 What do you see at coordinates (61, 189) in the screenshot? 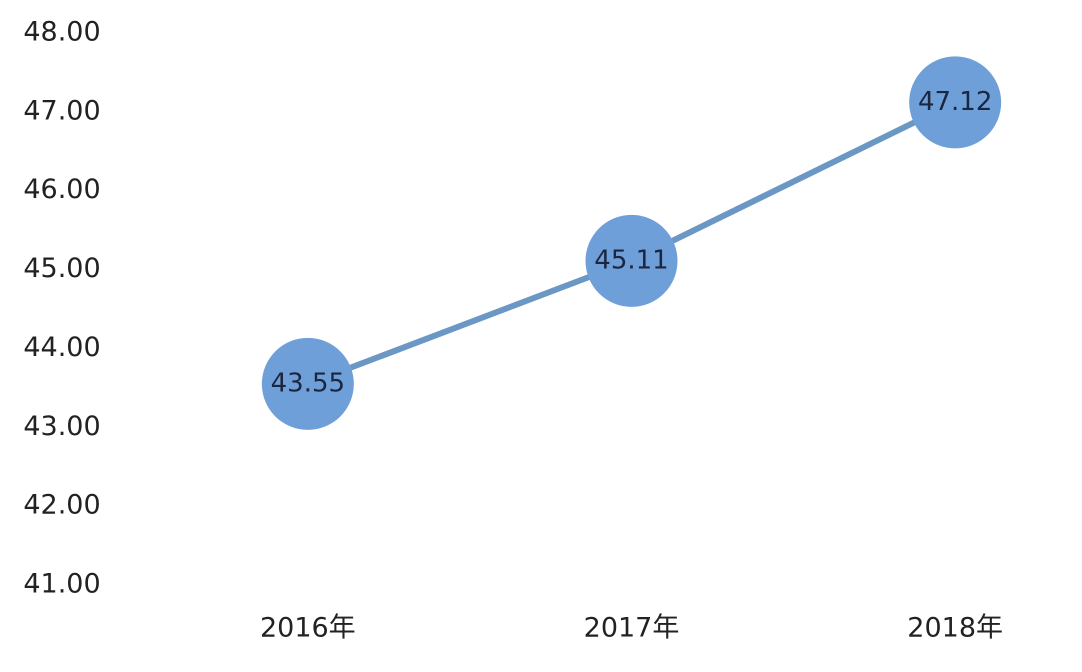
I see `y-tick-label: 46.00` at bounding box center [61, 189].